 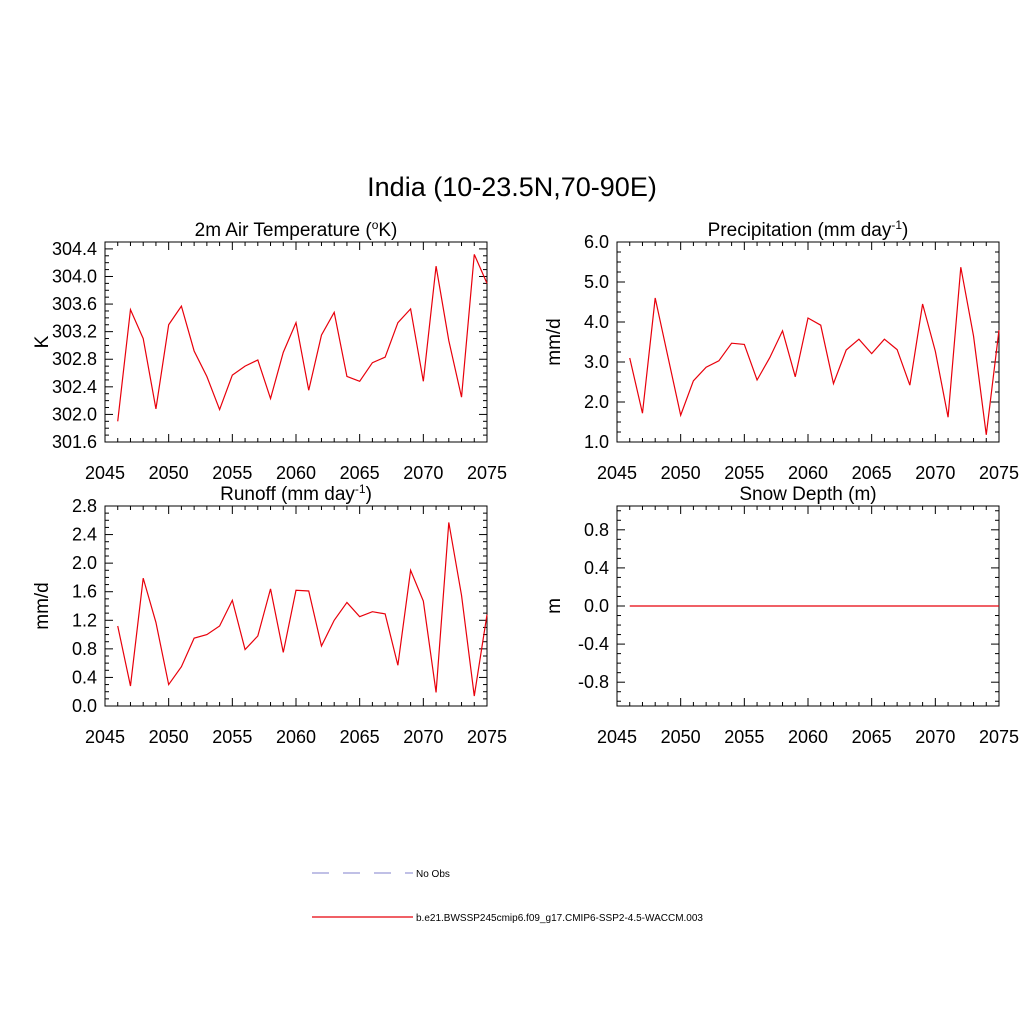 What do you see at coordinates (593, 682) in the screenshot?
I see `y-tick-label: -0.8` at bounding box center [593, 682].